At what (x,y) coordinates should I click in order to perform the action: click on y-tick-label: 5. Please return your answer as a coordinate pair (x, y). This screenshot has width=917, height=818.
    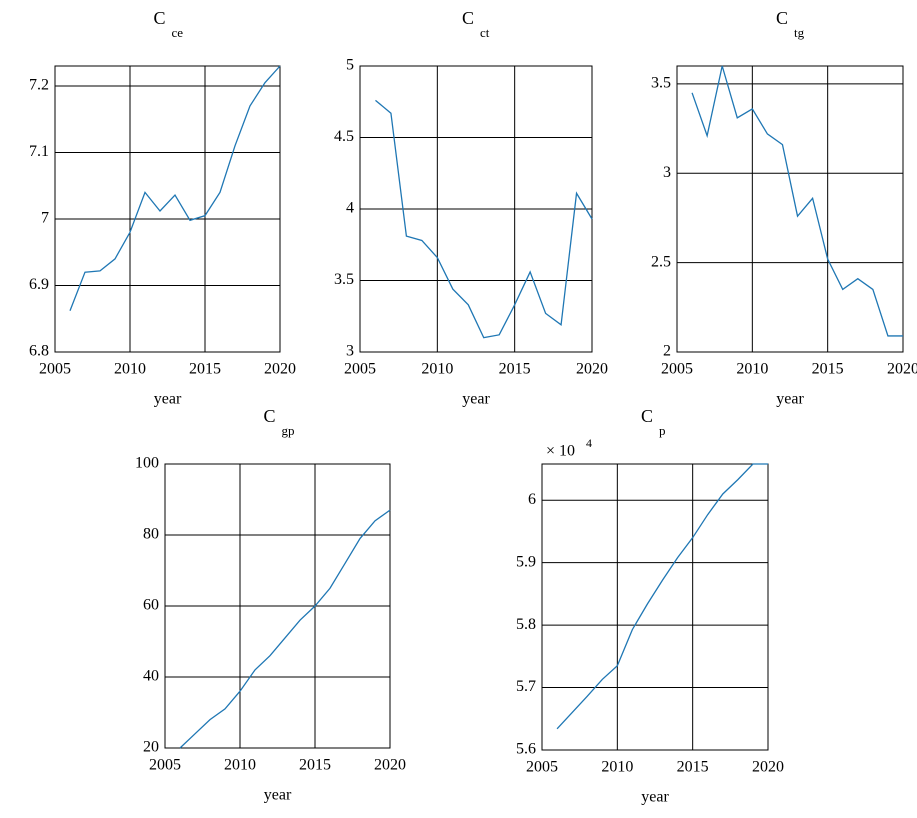
    Looking at the image, I should click on (350, 65).